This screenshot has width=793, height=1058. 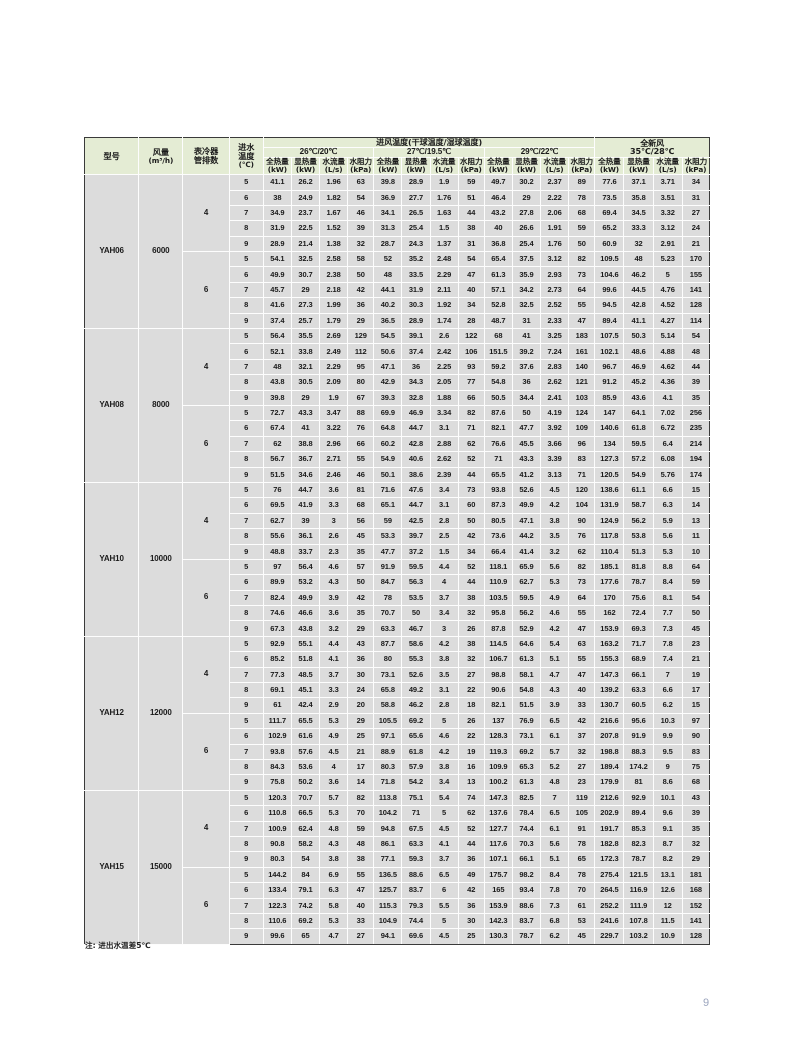 I want to click on cell-cond29-total-cooling: 65.5, so click(x=498, y=474).